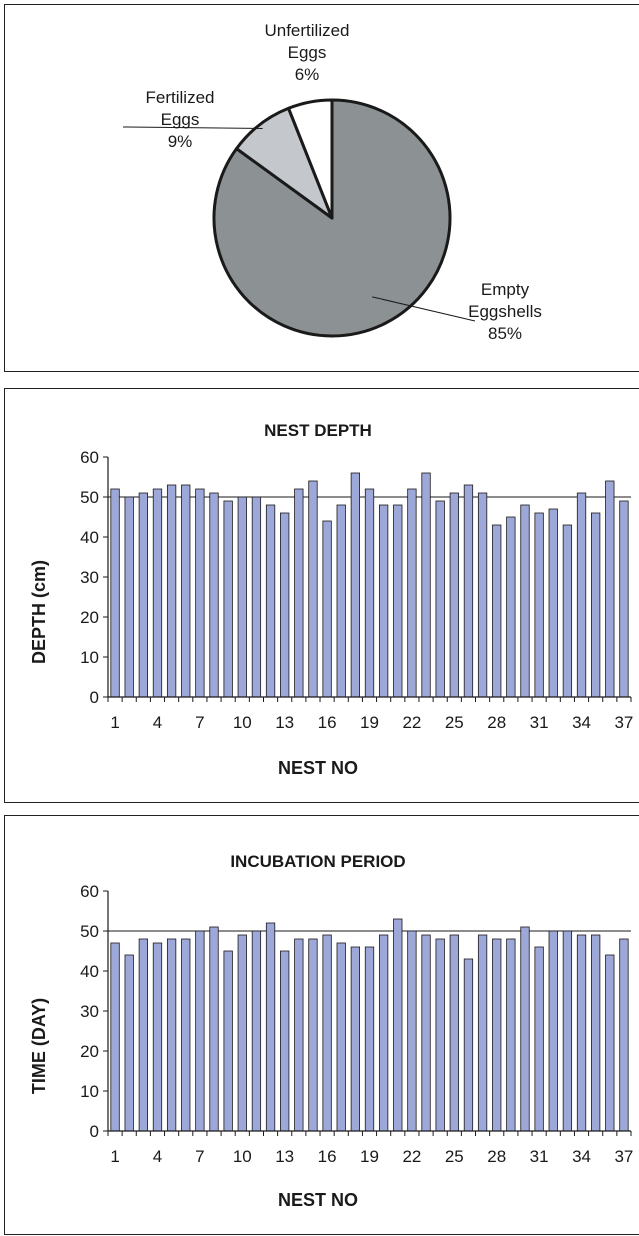 This screenshot has height=1236, width=639. Describe the element at coordinates (310, 159) in the screenshot. I see `pie-slice` at that location.